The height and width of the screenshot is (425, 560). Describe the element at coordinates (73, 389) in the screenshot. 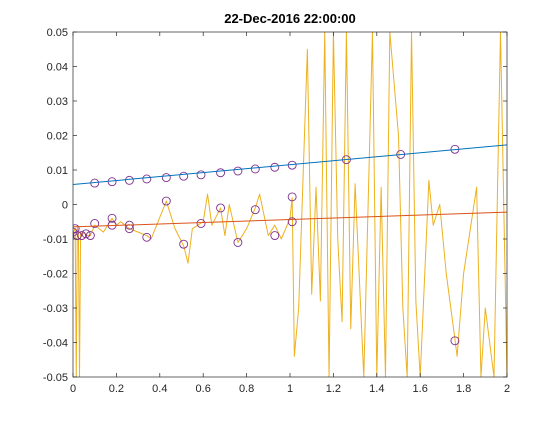

I see `x-tick-label: 0` at that location.